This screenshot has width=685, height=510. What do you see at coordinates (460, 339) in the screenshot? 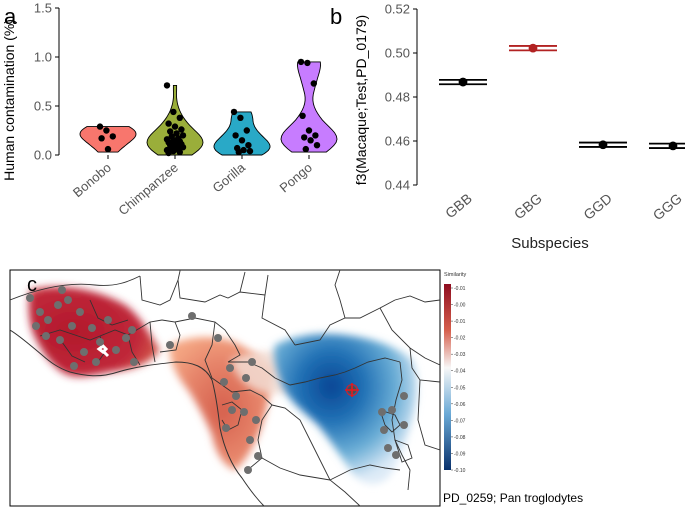
I see `legend-tick-label: -0.02` at bounding box center [460, 339].